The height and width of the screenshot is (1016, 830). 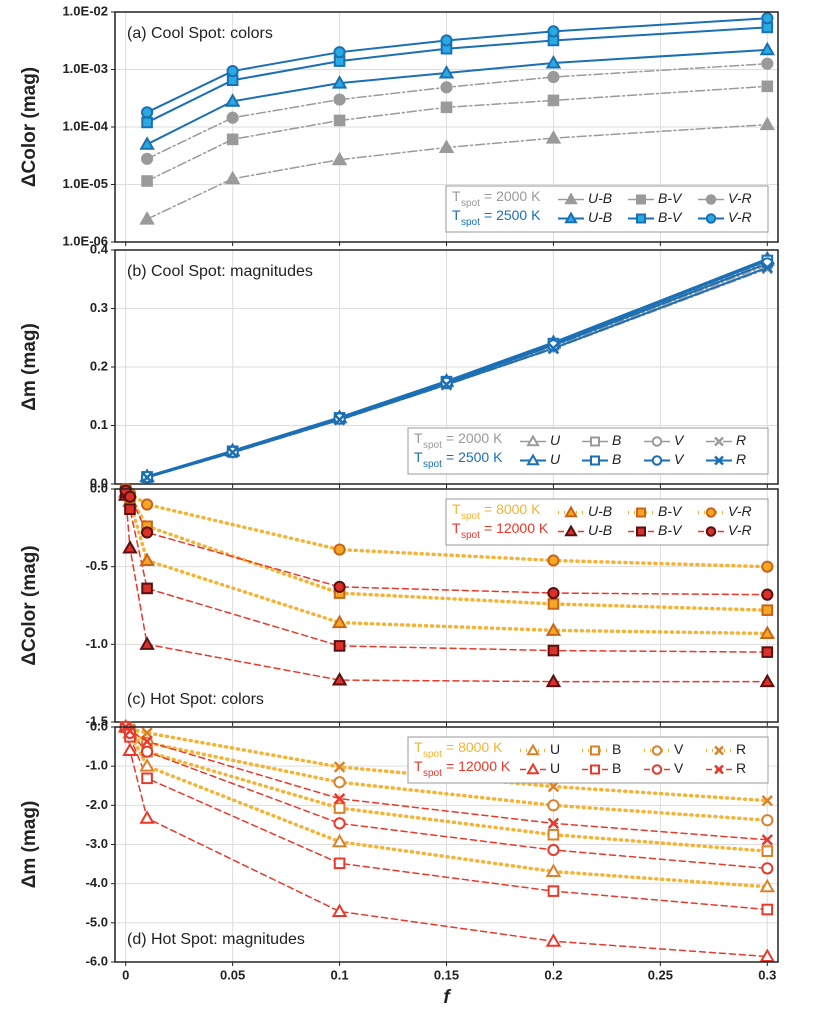 I want to click on y-tick-label: 0.2, so click(x=99, y=365).